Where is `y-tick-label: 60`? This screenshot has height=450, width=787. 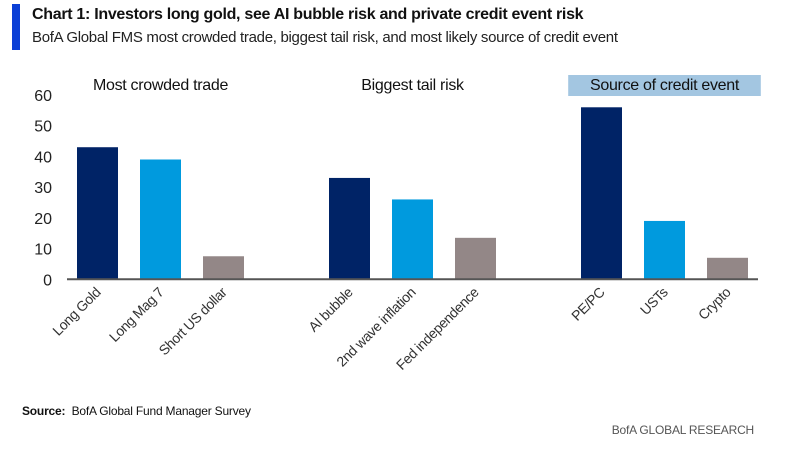 y-tick-label: 60 is located at coordinates (43, 96).